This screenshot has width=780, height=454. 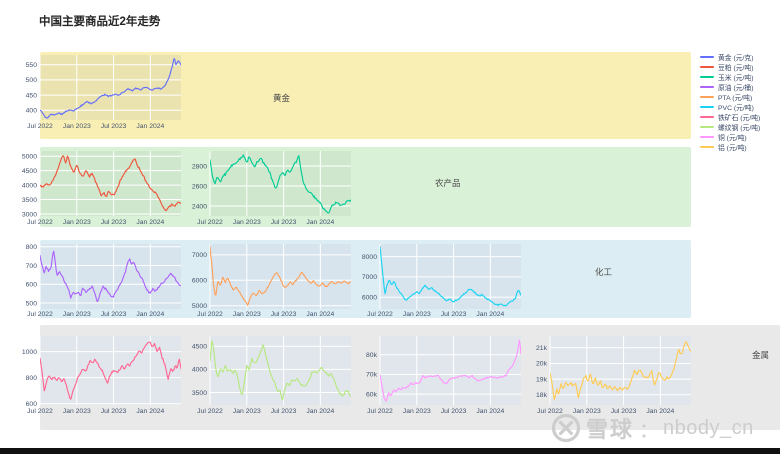 I want to click on y-tick-label: 500, so click(x=32, y=80).